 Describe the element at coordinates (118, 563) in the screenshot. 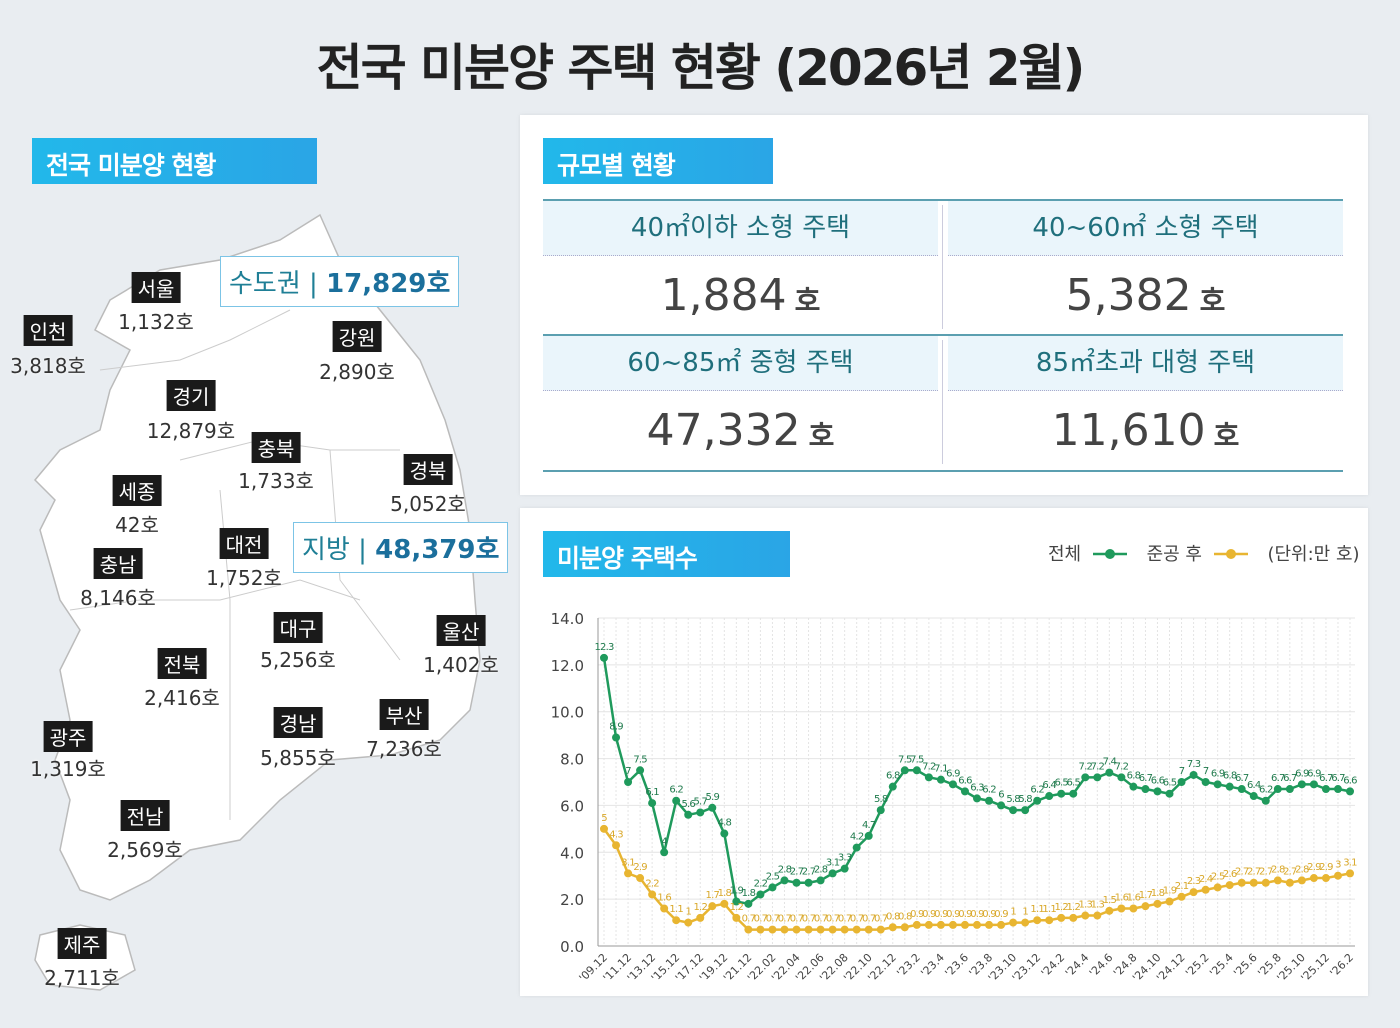

I see `region-name: 충남` at that location.